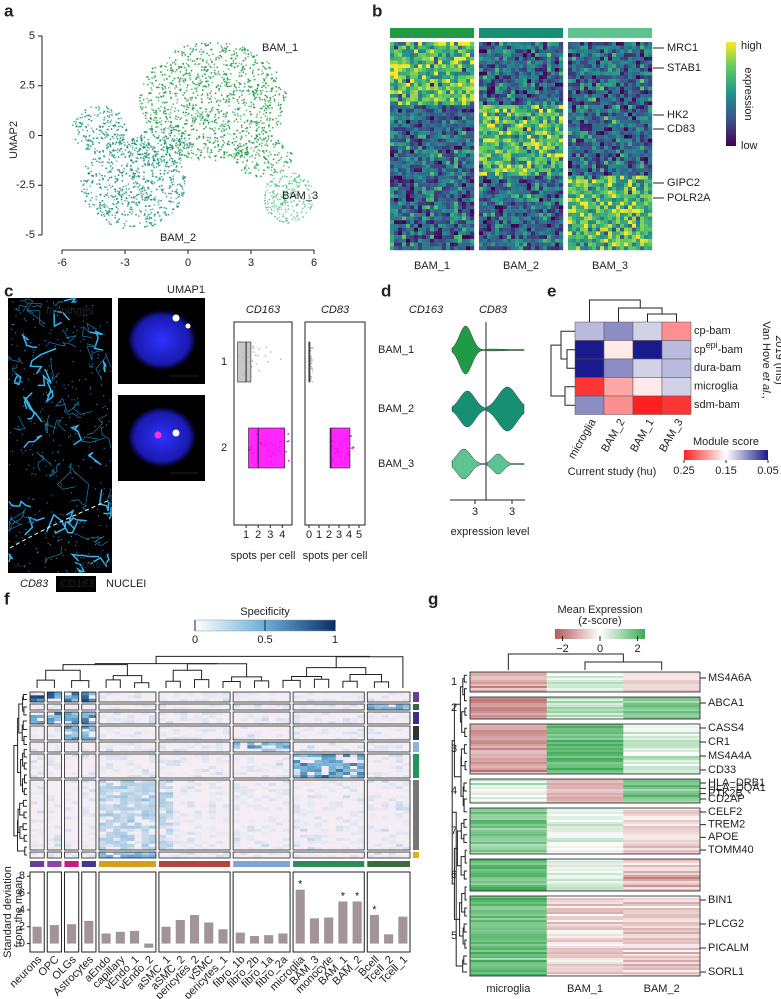 The height and width of the screenshot is (999, 781). What do you see at coordinates (280, 48) in the screenshot?
I see `cluster-label: BAM_1` at bounding box center [280, 48].